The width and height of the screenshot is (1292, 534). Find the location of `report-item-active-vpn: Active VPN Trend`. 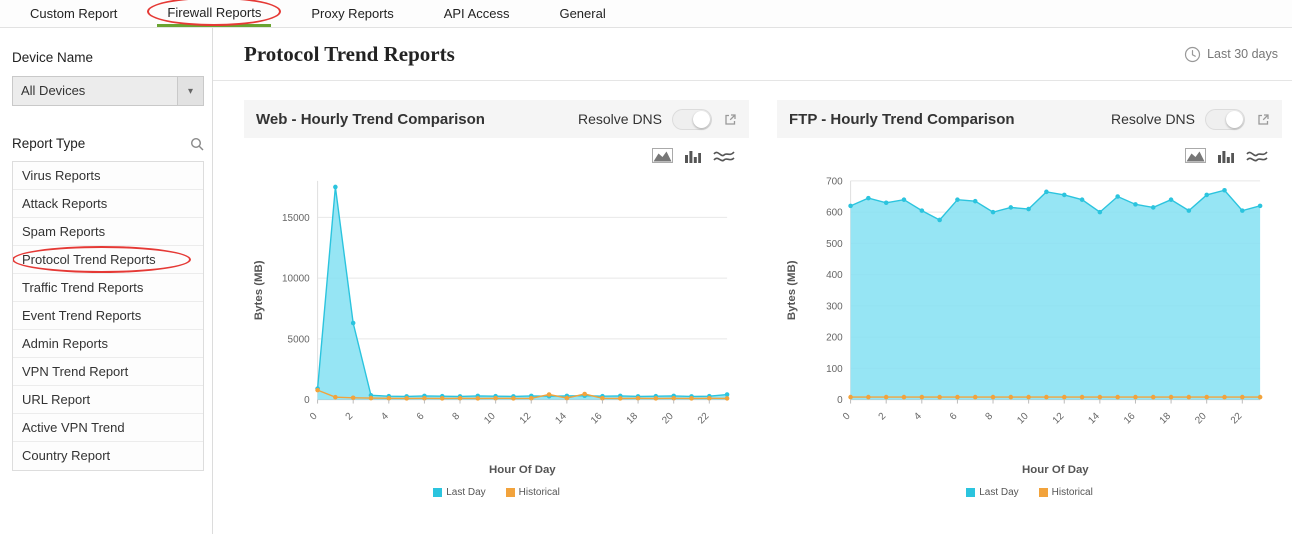

report-item-active-vpn: Active VPN Trend is located at coordinates (108, 428).